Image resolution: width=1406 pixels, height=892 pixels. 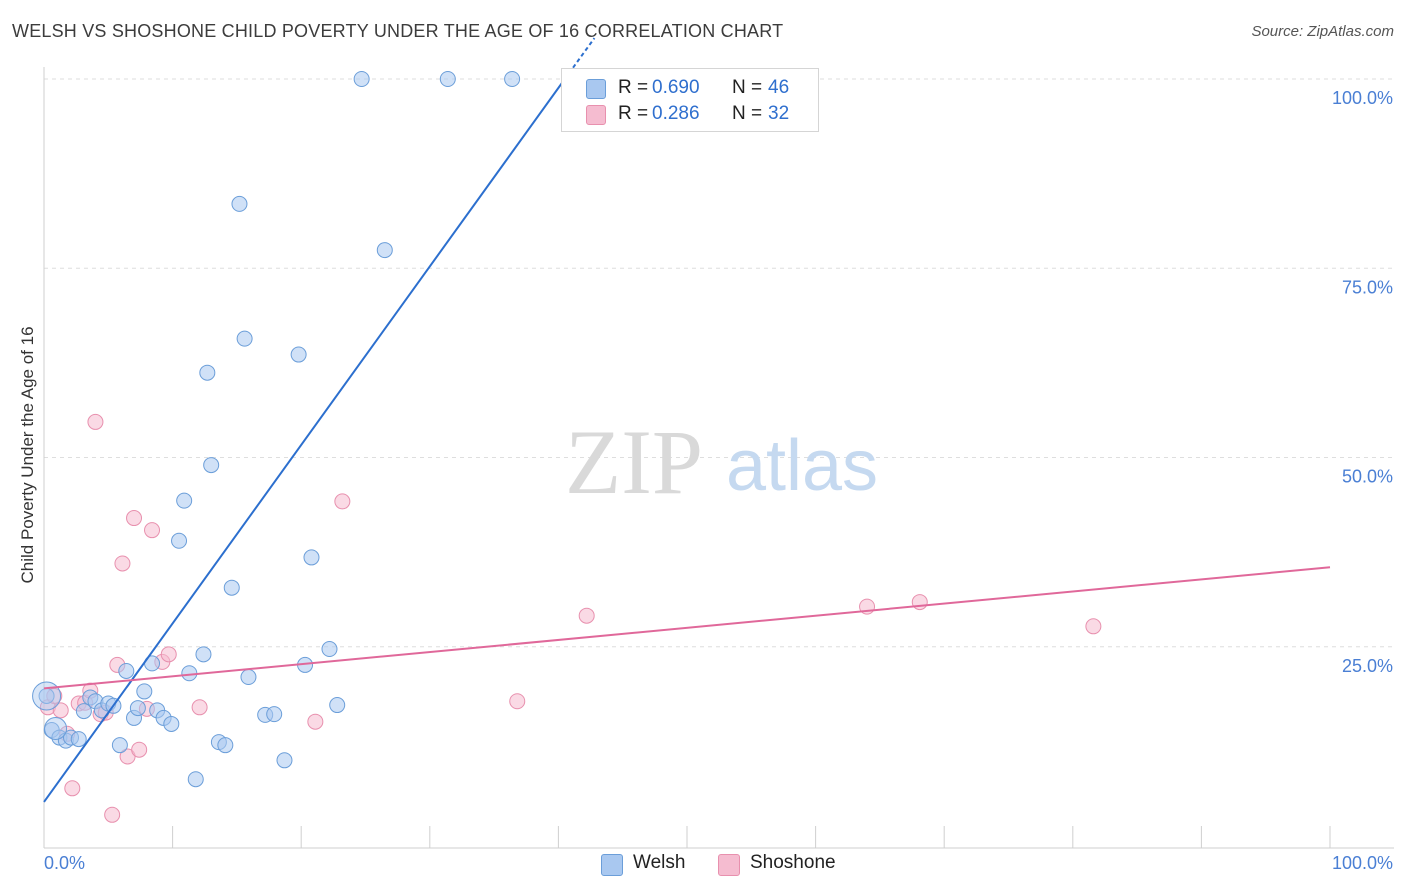 What do you see at coordinates (1367, 477) in the screenshot?
I see `y-tick-label: 50.0%` at bounding box center [1367, 477].